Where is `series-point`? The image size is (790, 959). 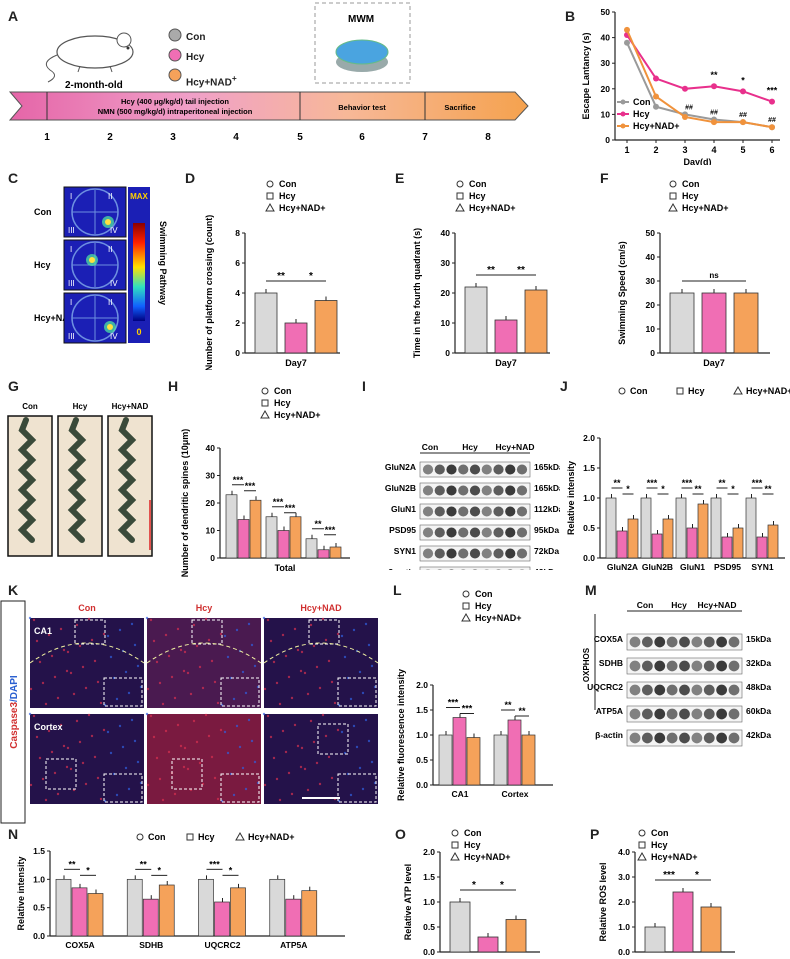
series-point is located at coordinates (743, 91).